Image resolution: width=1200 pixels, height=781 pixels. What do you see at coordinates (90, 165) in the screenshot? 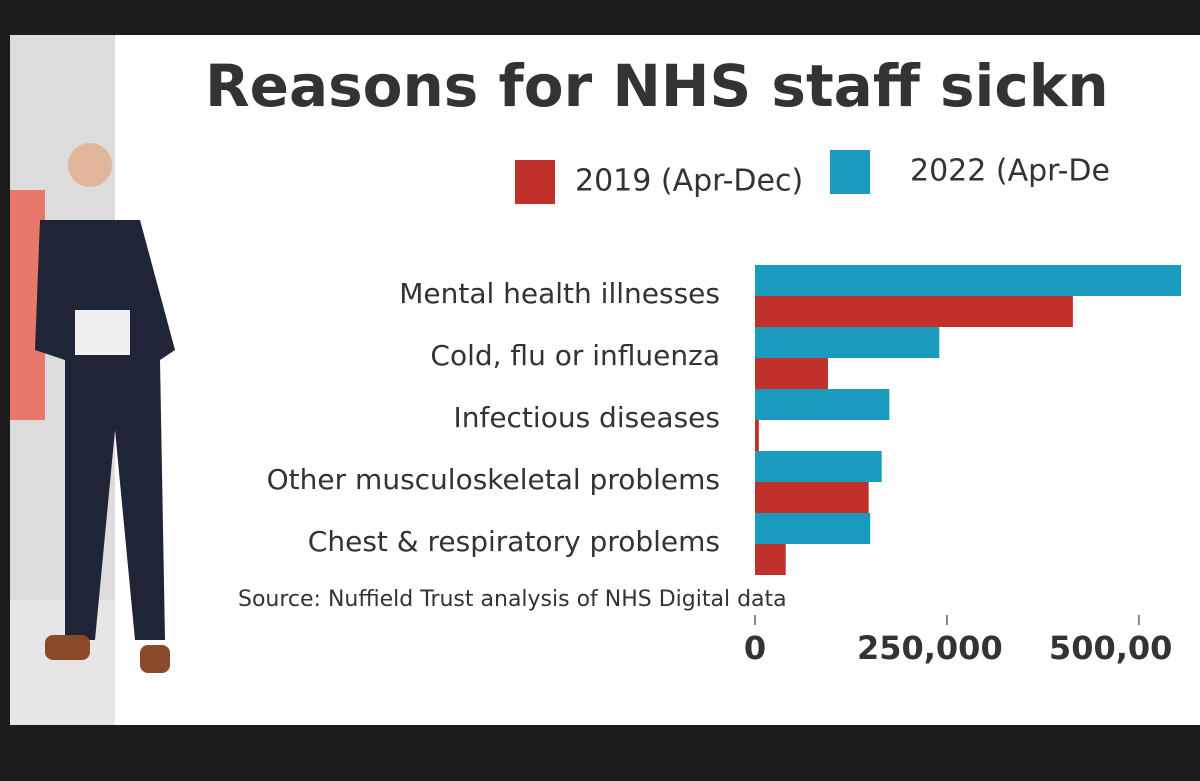
I see `presenter-head` at bounding box center [90, 165].